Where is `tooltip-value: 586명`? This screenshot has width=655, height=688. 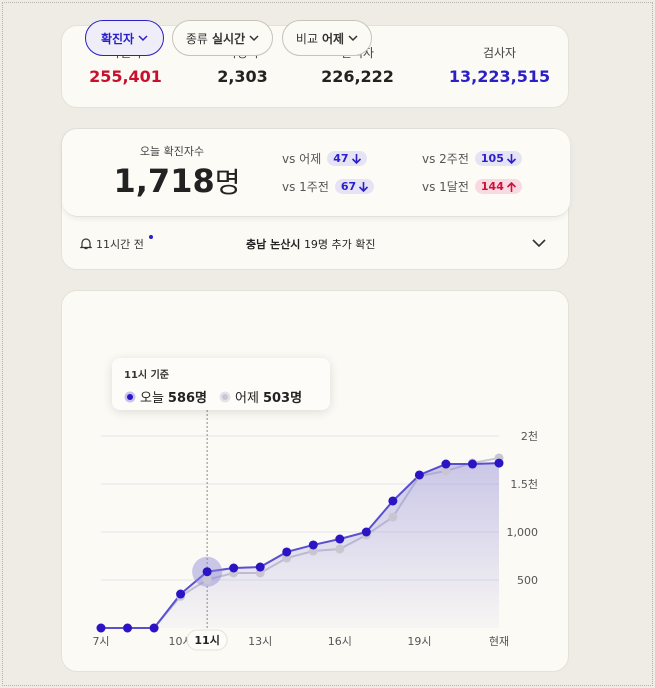 tooltip-value: 586명 is located at coordinates (187, 398).